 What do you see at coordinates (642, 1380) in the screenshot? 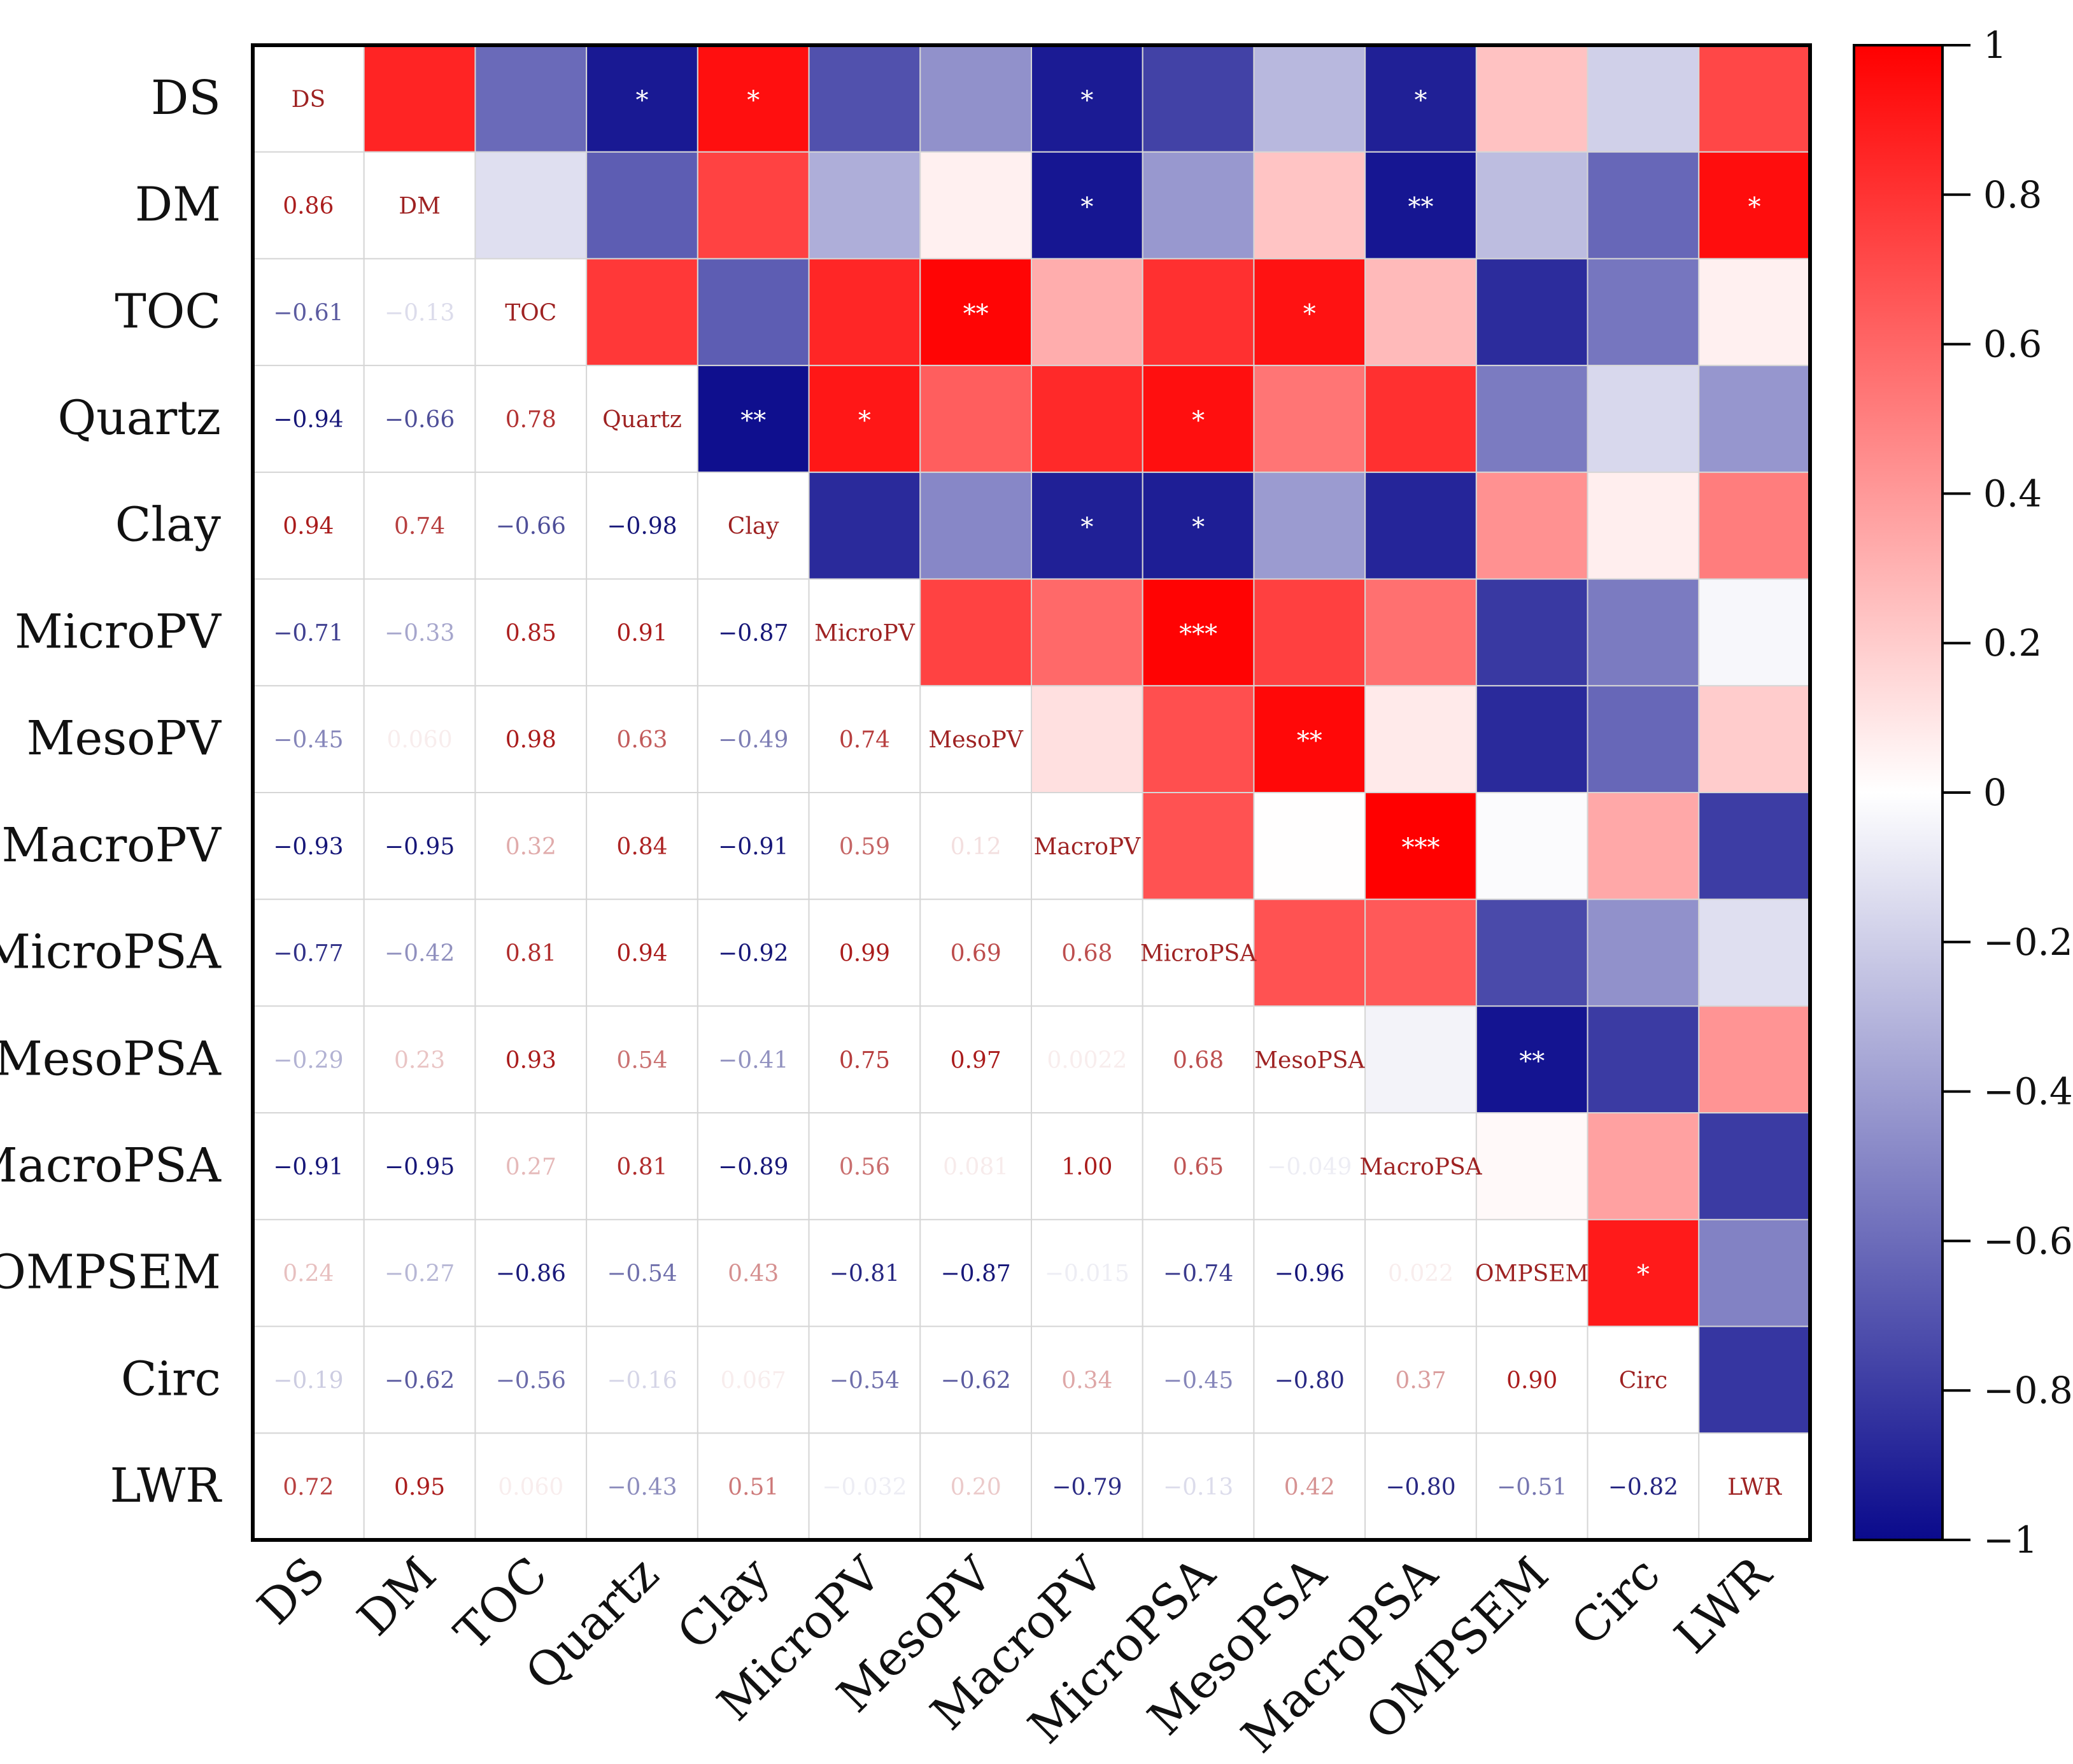
I see `cell-value: −0.16` at bounding box center [642, 1380].